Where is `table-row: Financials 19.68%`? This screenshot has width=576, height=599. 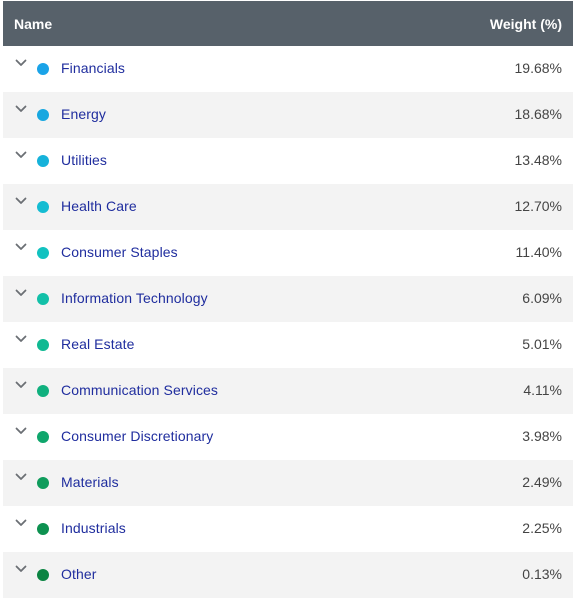 table-row: Financials 19.68% is located at coordinates (288, 69).